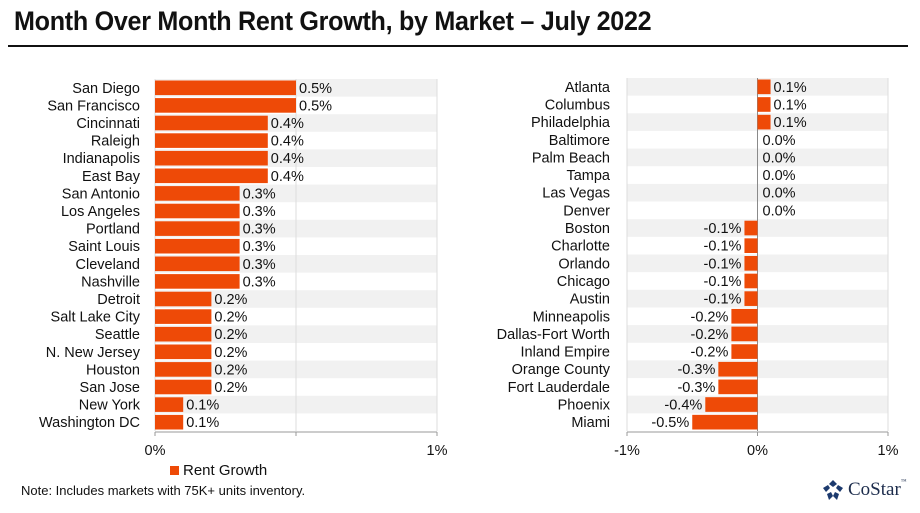 The width and height of the screenshot is (920, 513). I want to click on costar-wordmark: CoStar™, so click(877, 490).